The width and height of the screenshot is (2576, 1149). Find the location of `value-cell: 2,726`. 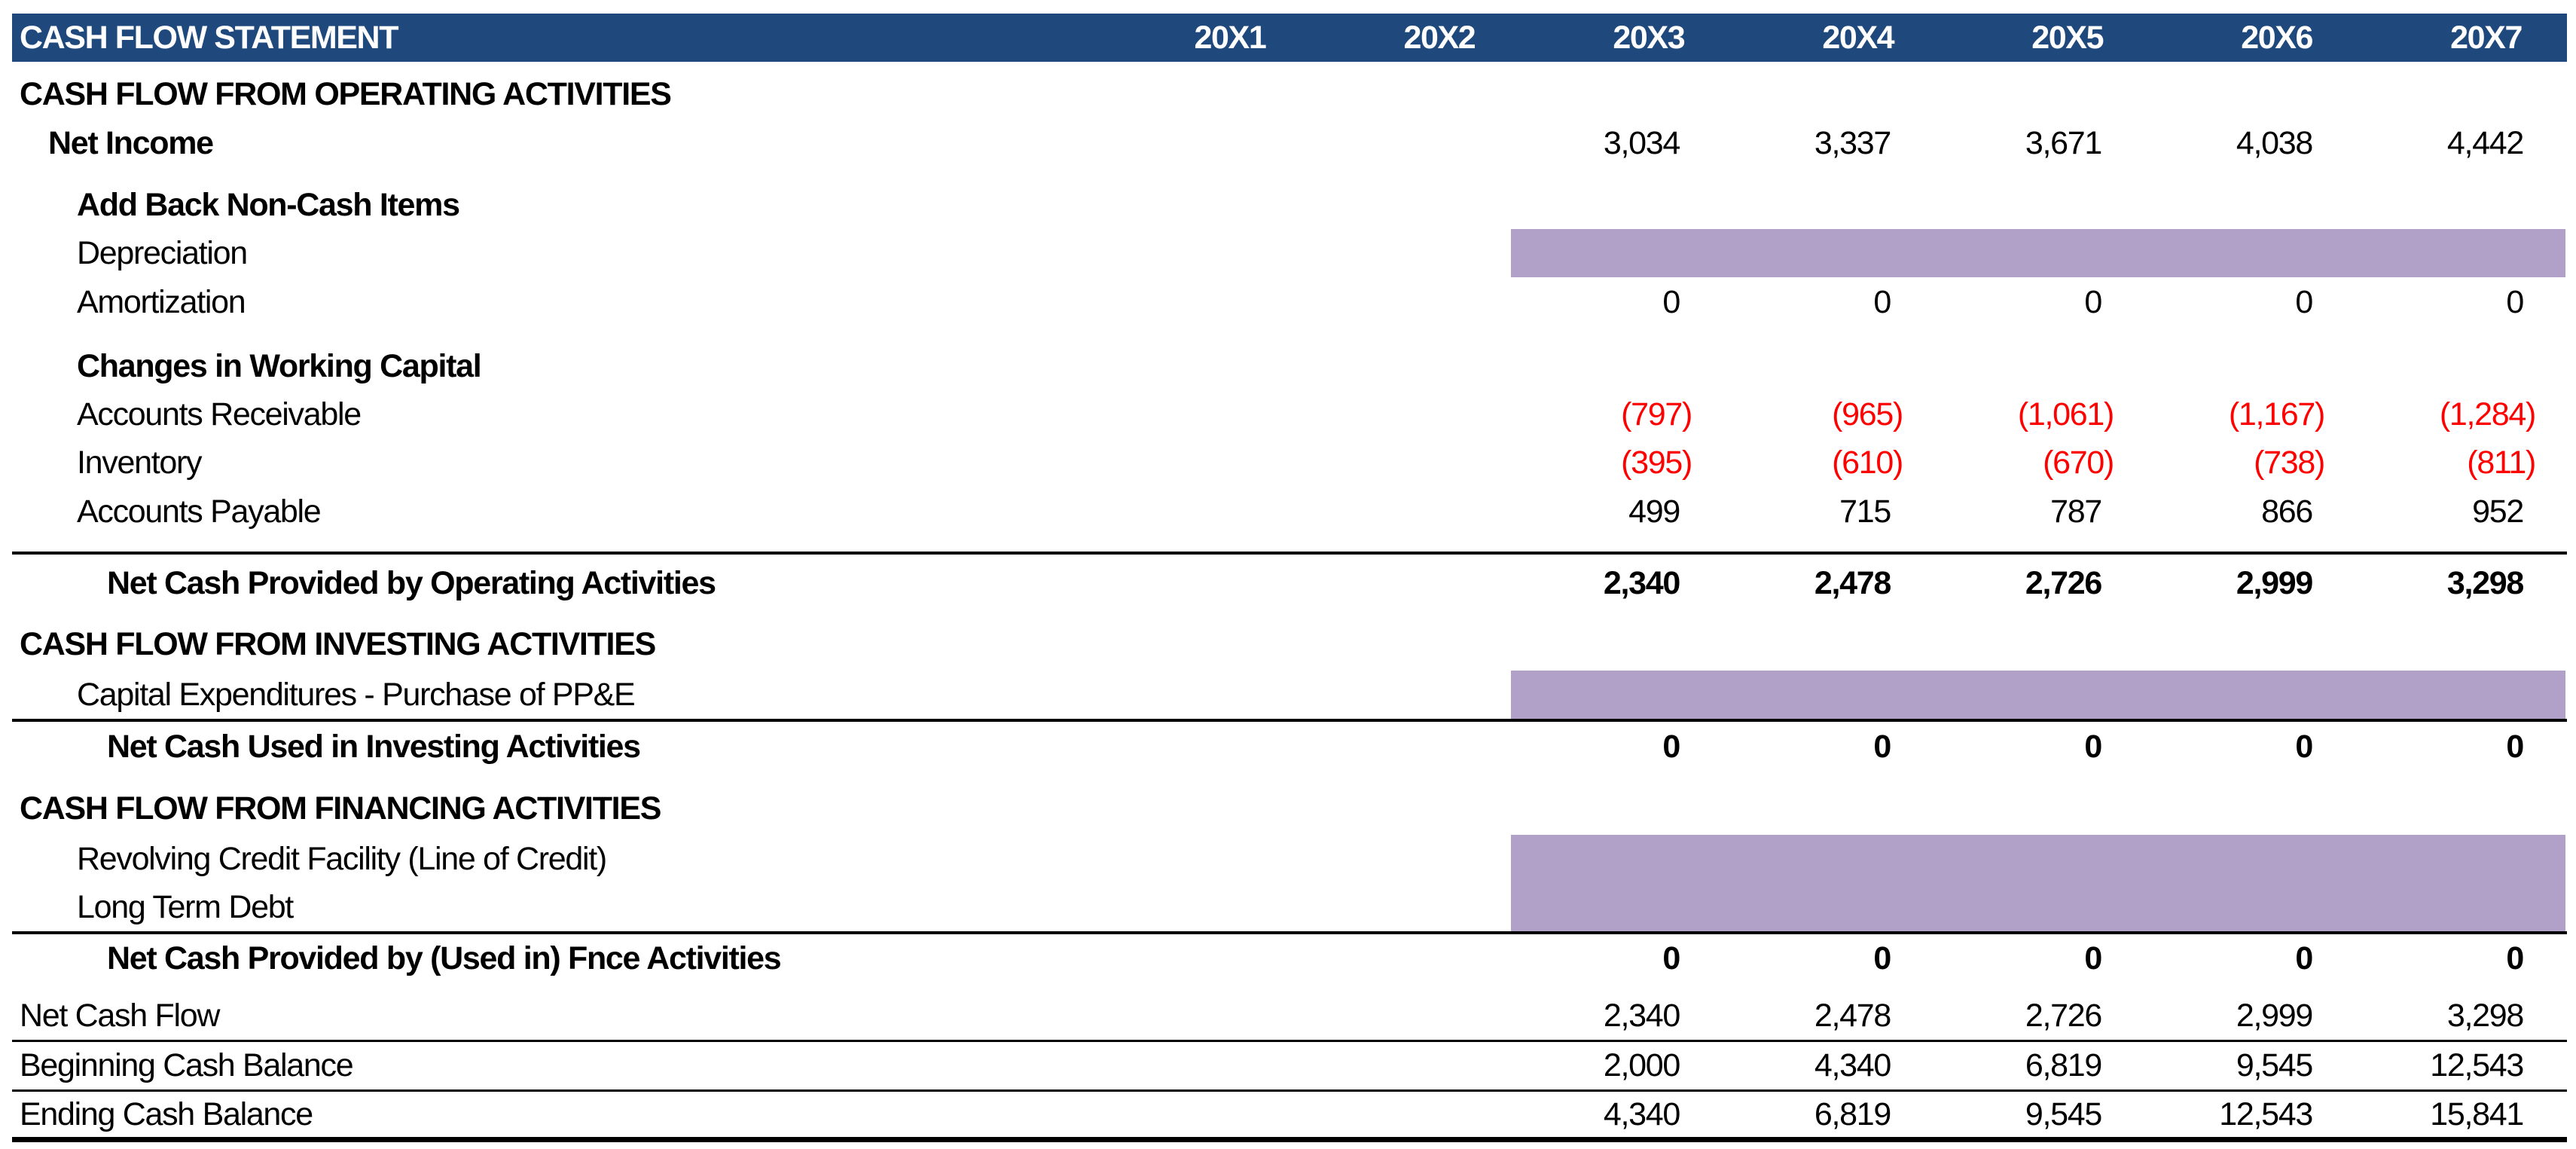

value-cell: 2,726 is located at coordinates (2064, 1015).